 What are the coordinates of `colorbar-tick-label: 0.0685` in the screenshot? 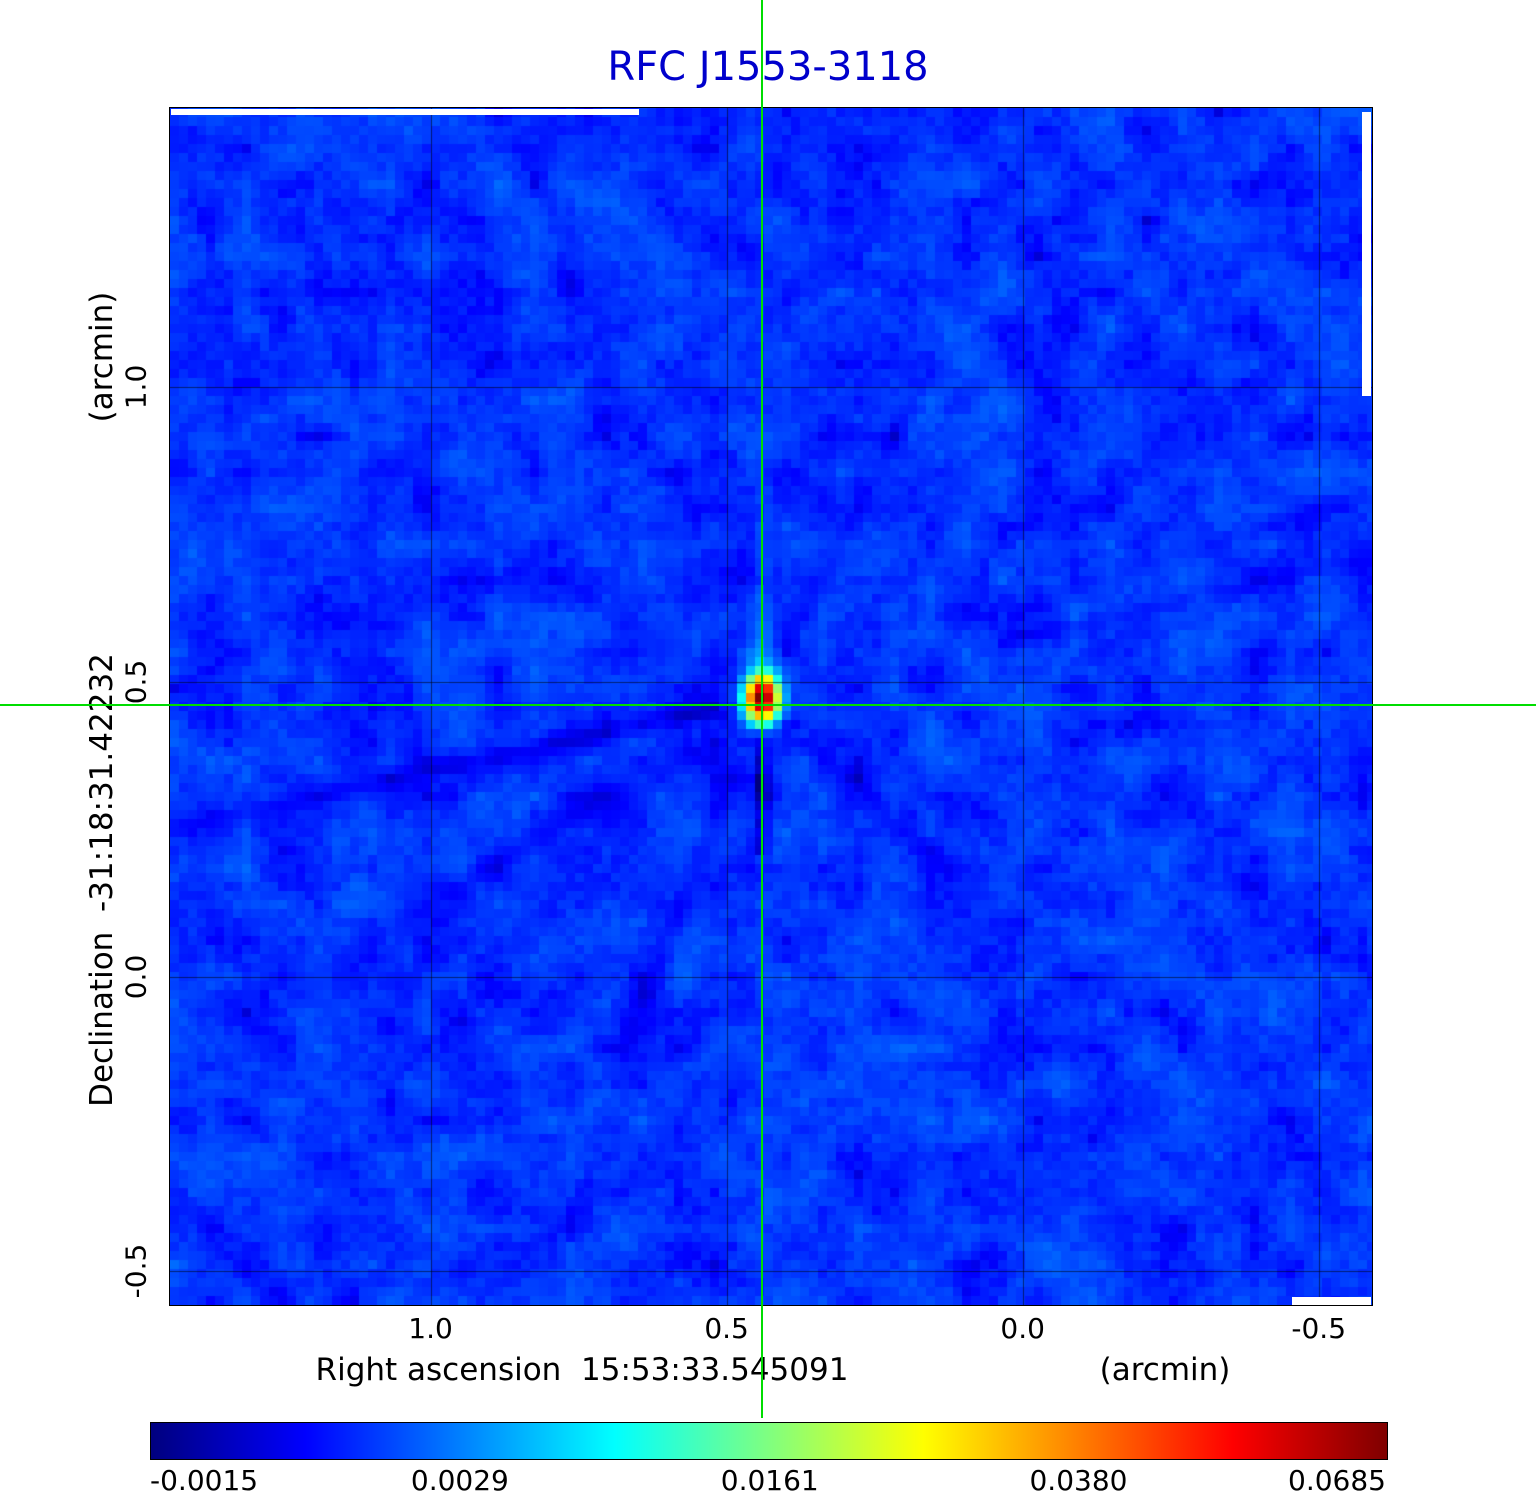 It's located at (1337, 1480).